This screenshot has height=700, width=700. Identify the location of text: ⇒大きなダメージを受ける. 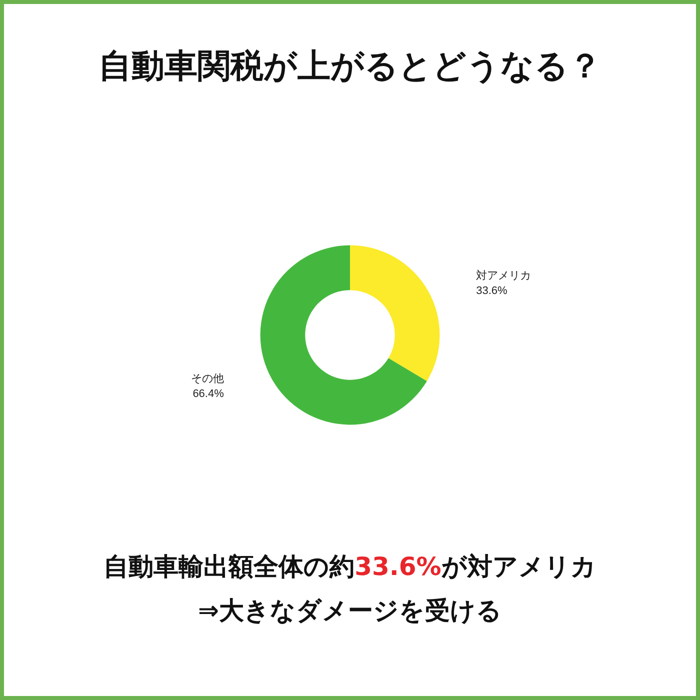
(350, 611).